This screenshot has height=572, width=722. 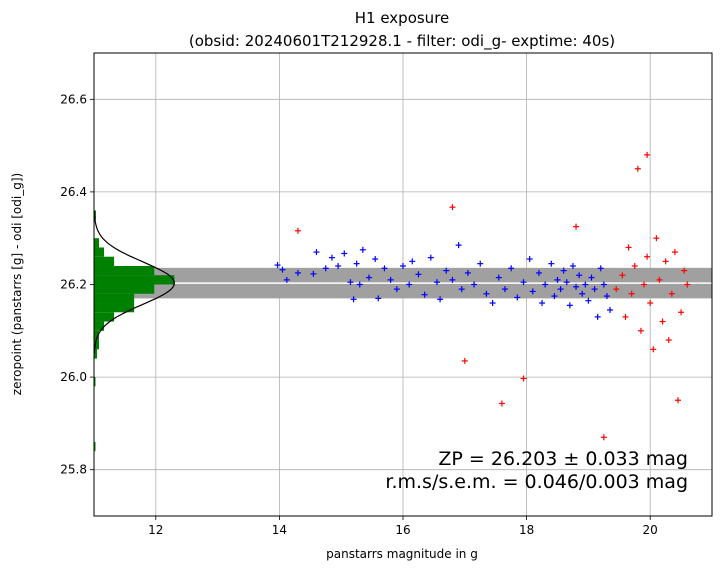 I want to click on x-tick-label: 14, so click(x=279, y=530).